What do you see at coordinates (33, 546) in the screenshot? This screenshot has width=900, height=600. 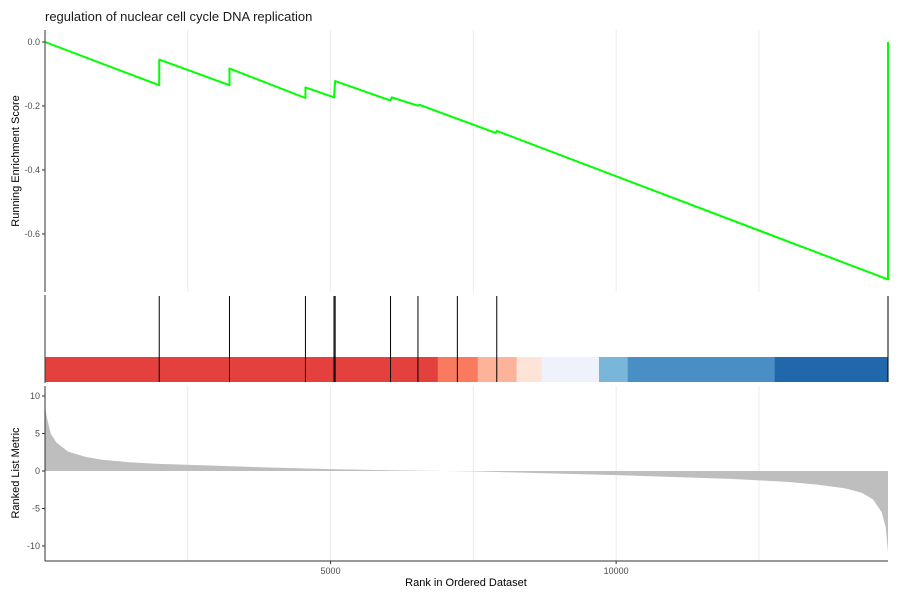 I see `bottom-y-tick-label: -10` at bounding box center [33, 546].